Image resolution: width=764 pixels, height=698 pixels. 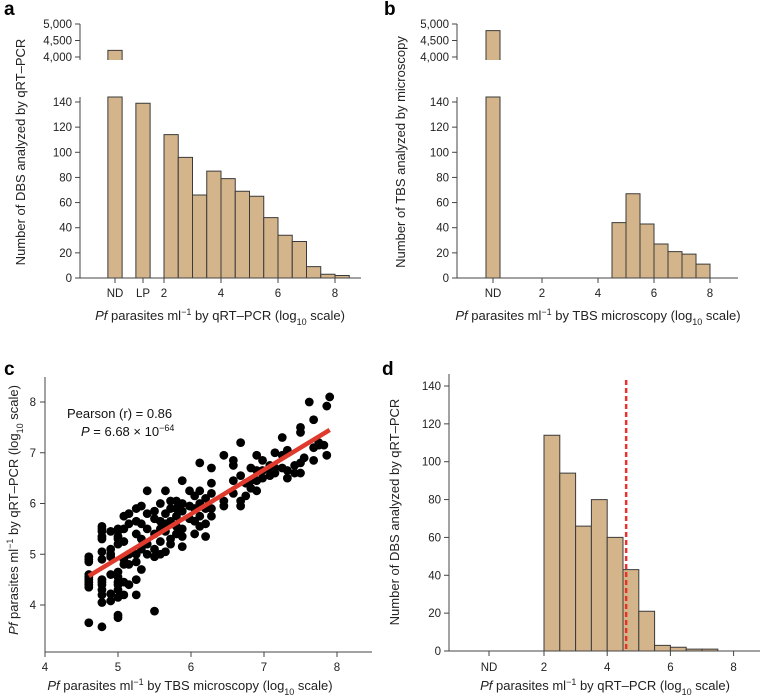 What do you see at coordinates (166, 428) in the screenshot?
I see `p-exponent: −64` at bounding box center [166, 428].